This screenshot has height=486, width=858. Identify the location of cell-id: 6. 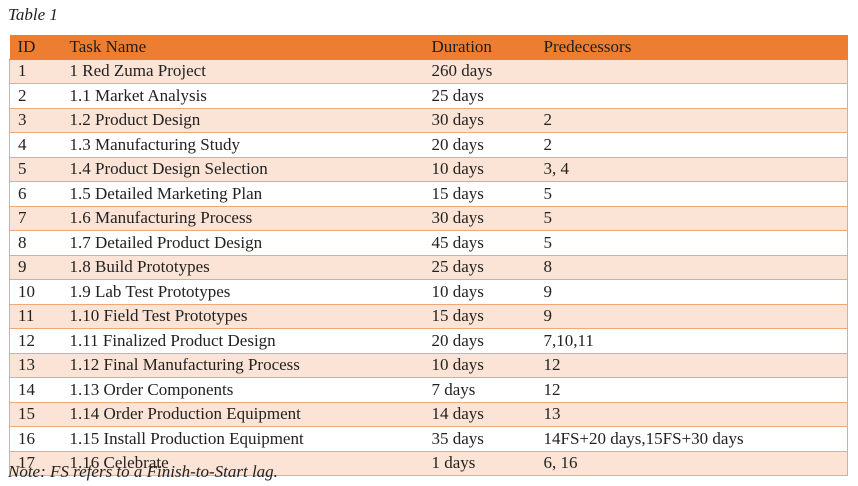
(35, 194).